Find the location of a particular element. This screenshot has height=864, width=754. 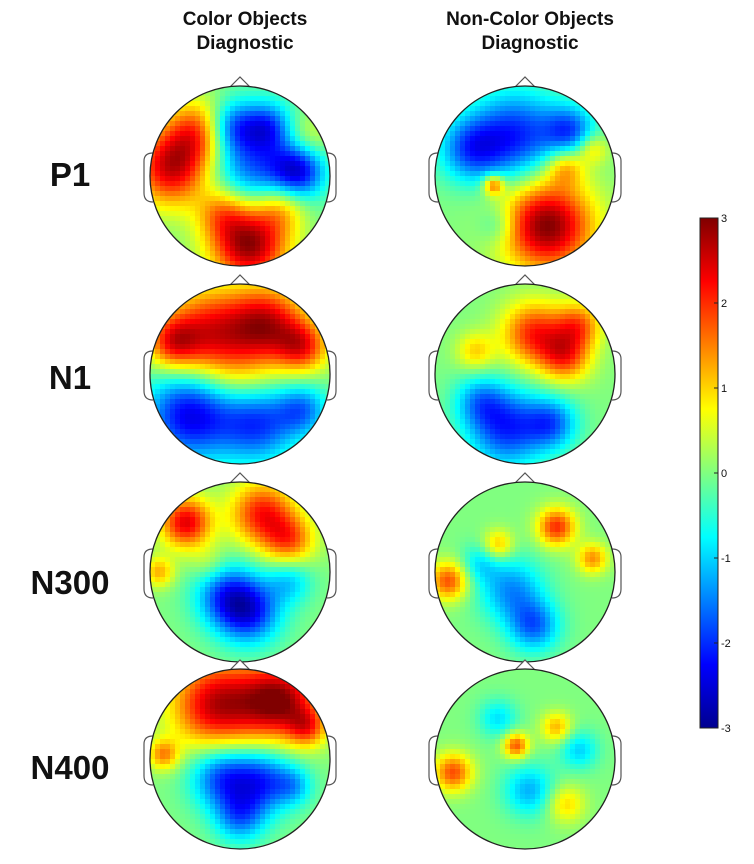

column-title-line: Non-Color Objects is located at coordinates (530, 20).